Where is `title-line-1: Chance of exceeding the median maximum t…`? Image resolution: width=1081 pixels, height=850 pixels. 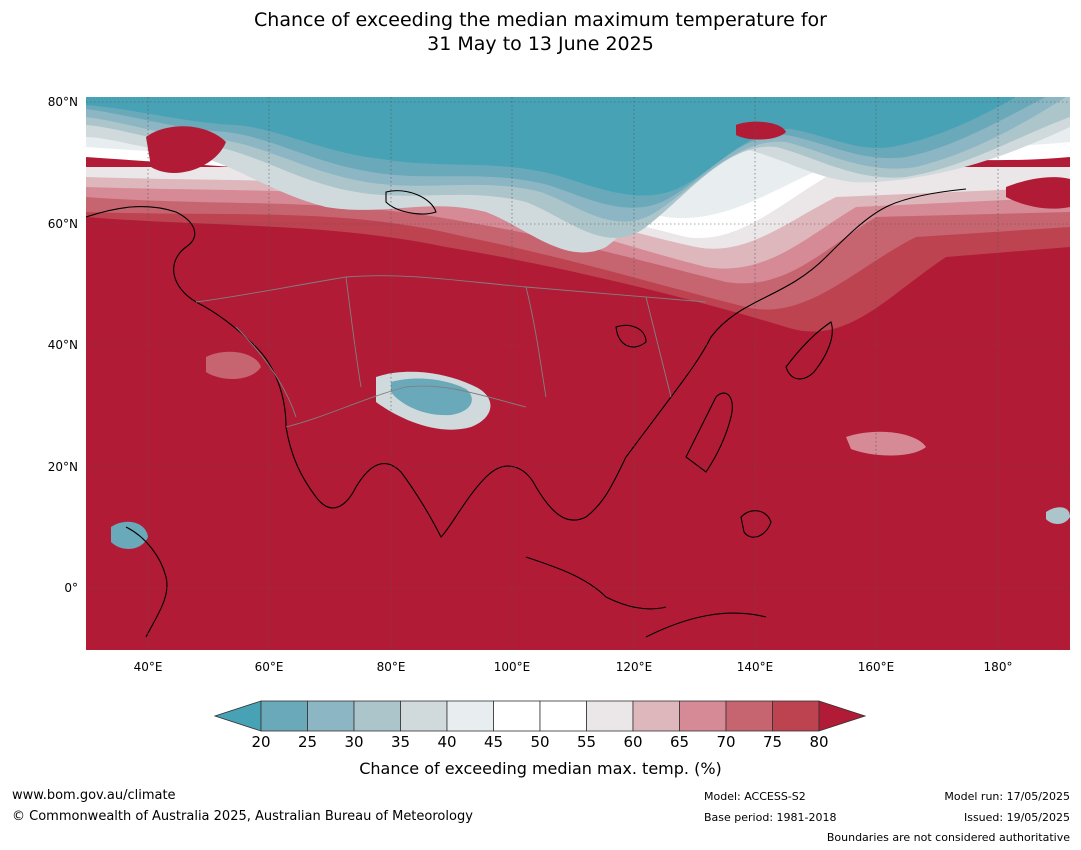
title-line-1: Chance of exceeding the median maximum t… is located at coordinates (540, 20).